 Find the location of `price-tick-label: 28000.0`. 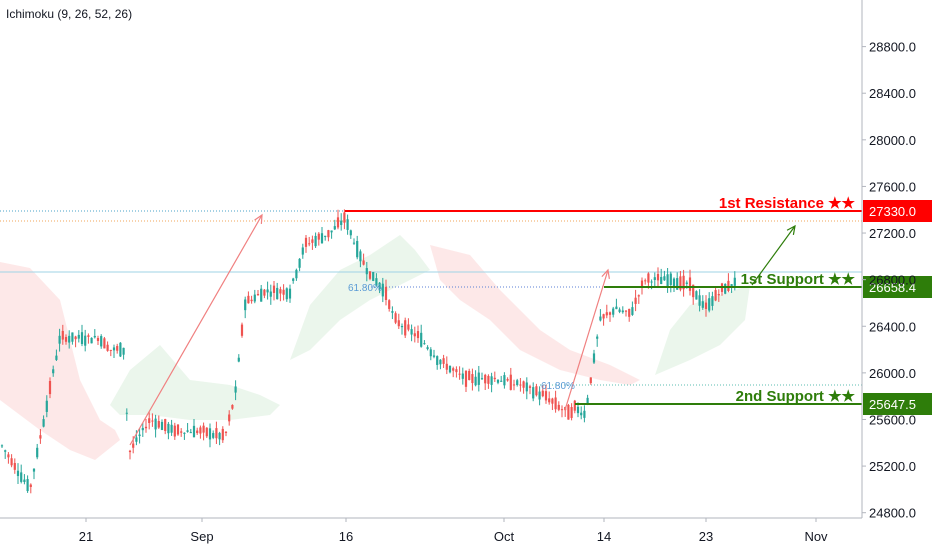

price-tick-label: 28000.0 is located at coordinates (892, 140).